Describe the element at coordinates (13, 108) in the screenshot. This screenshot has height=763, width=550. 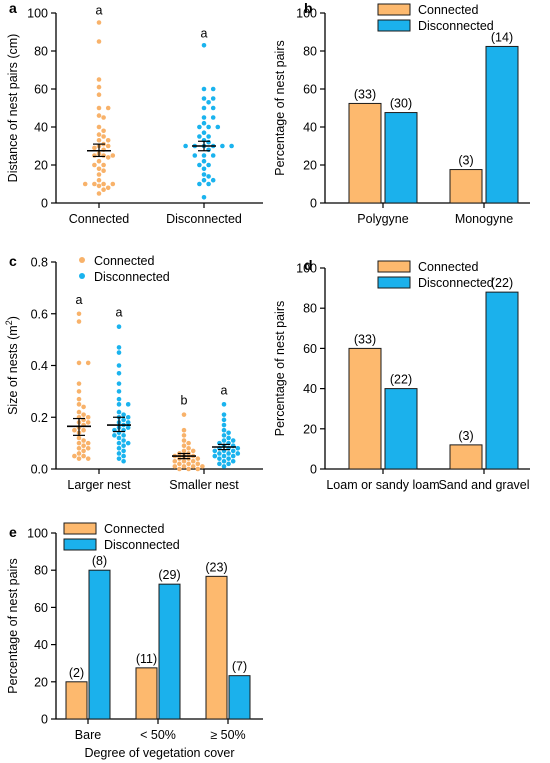
I see `y-axis-title-a: Distance of nest pairs (cm)` at that location.